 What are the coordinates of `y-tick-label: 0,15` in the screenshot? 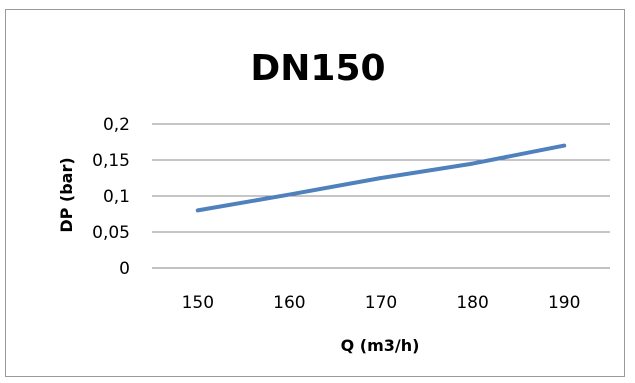 It's located at (111, 161).